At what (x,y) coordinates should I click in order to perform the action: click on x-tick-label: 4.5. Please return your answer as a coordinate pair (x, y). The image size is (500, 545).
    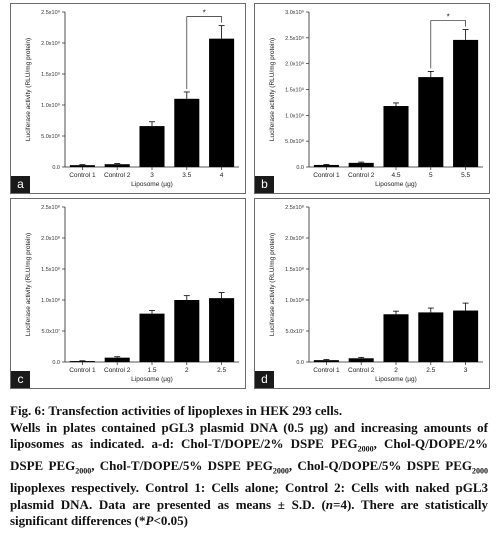
    Looking at the image, I should click on (395, 175).